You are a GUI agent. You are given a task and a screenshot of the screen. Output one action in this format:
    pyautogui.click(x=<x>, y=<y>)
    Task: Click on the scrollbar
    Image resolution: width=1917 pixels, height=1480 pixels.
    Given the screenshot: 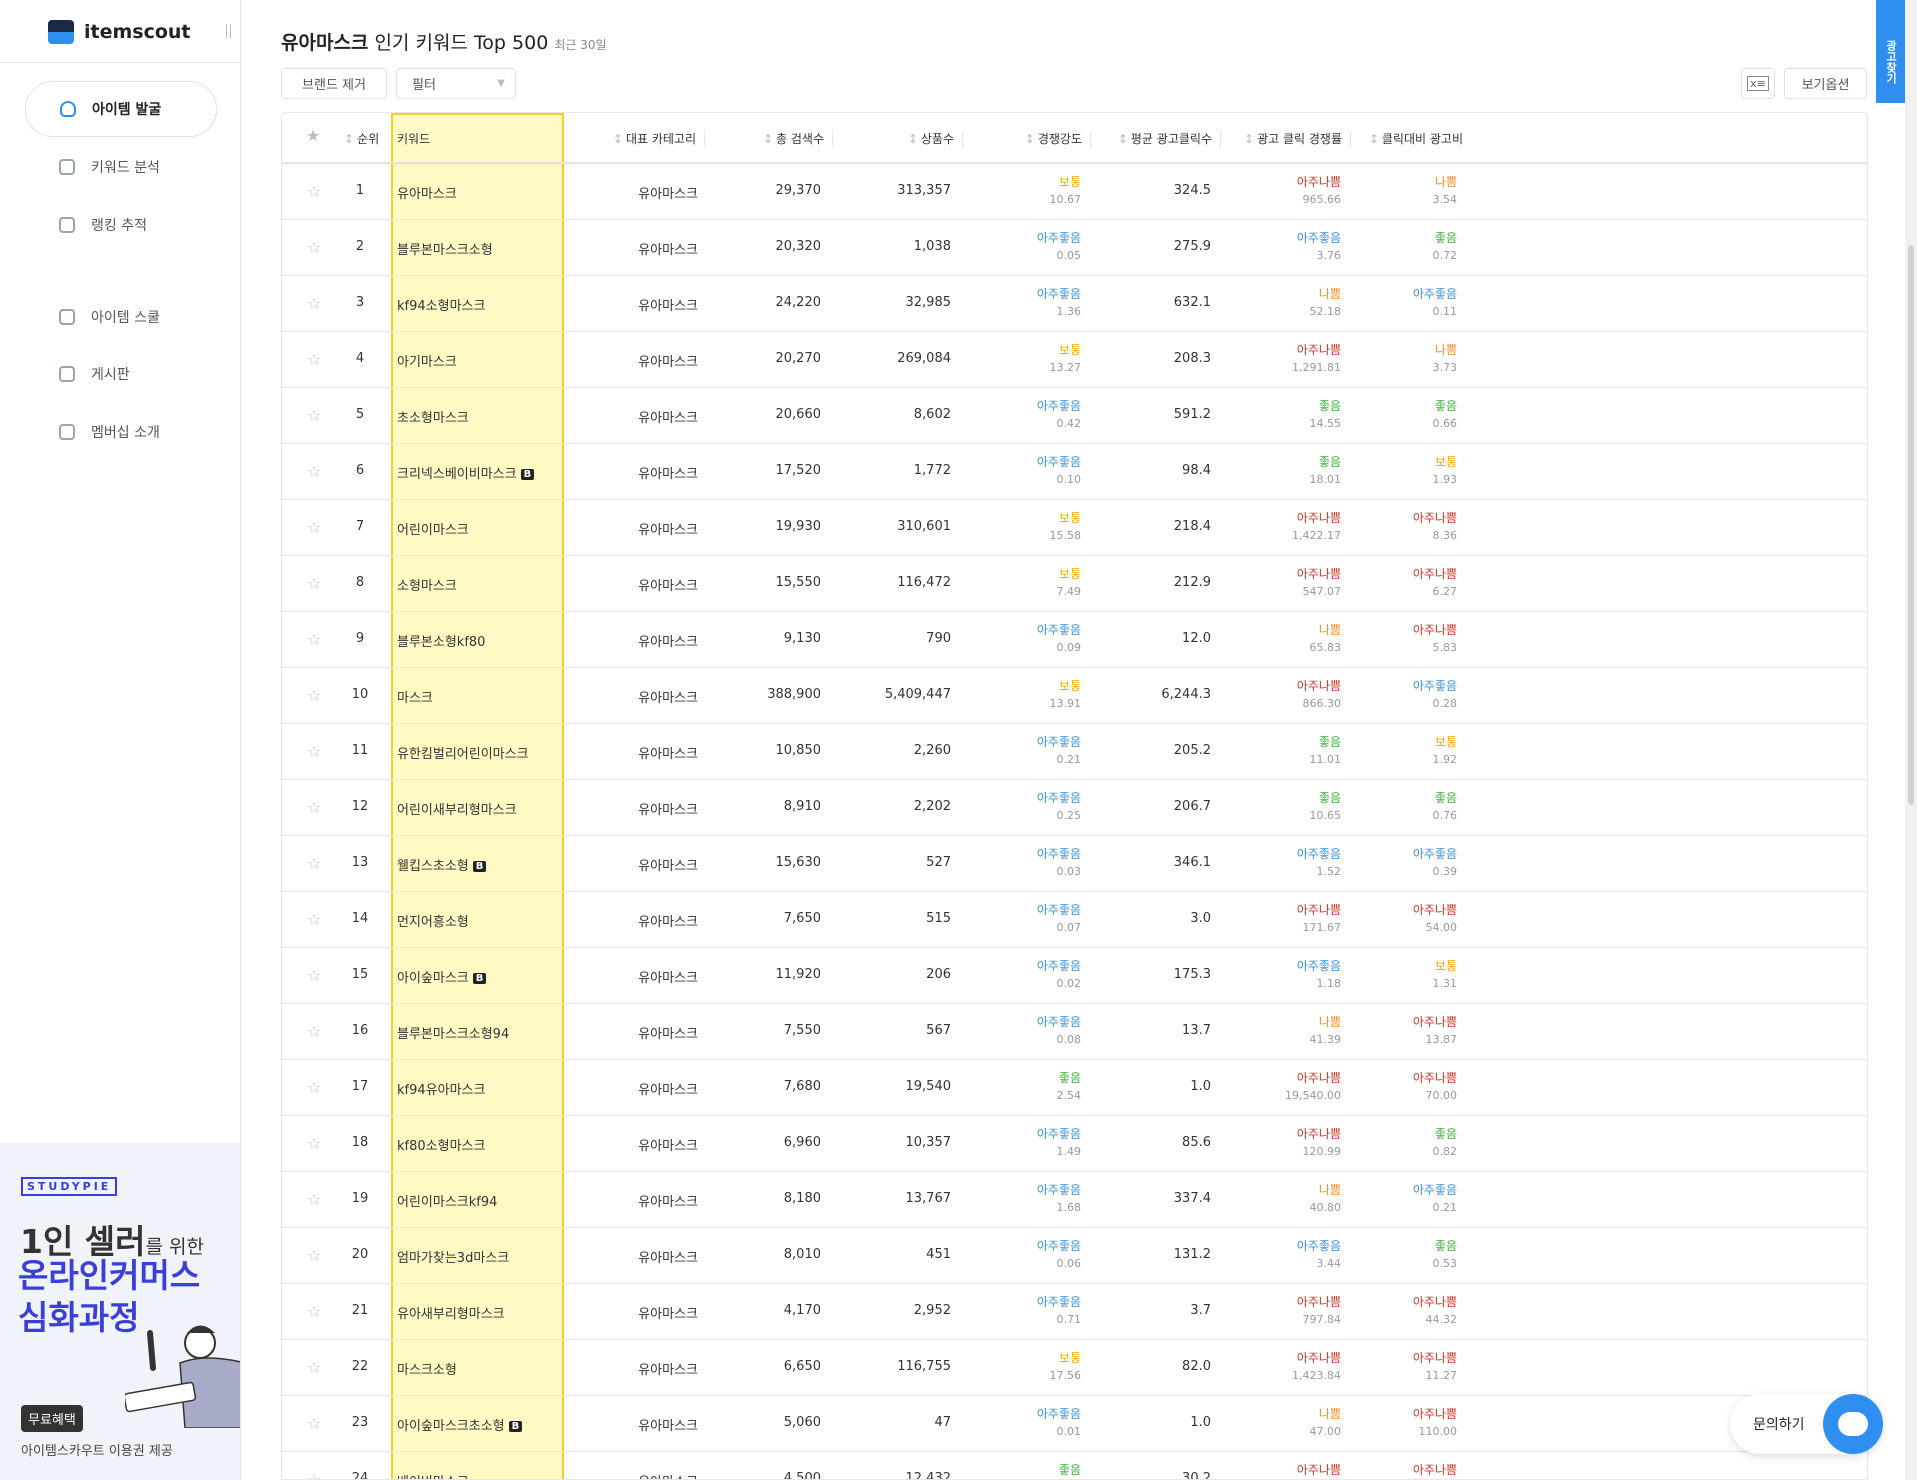 What is the action you would take?
    pyautogui.click(x=1911, y=740)
    